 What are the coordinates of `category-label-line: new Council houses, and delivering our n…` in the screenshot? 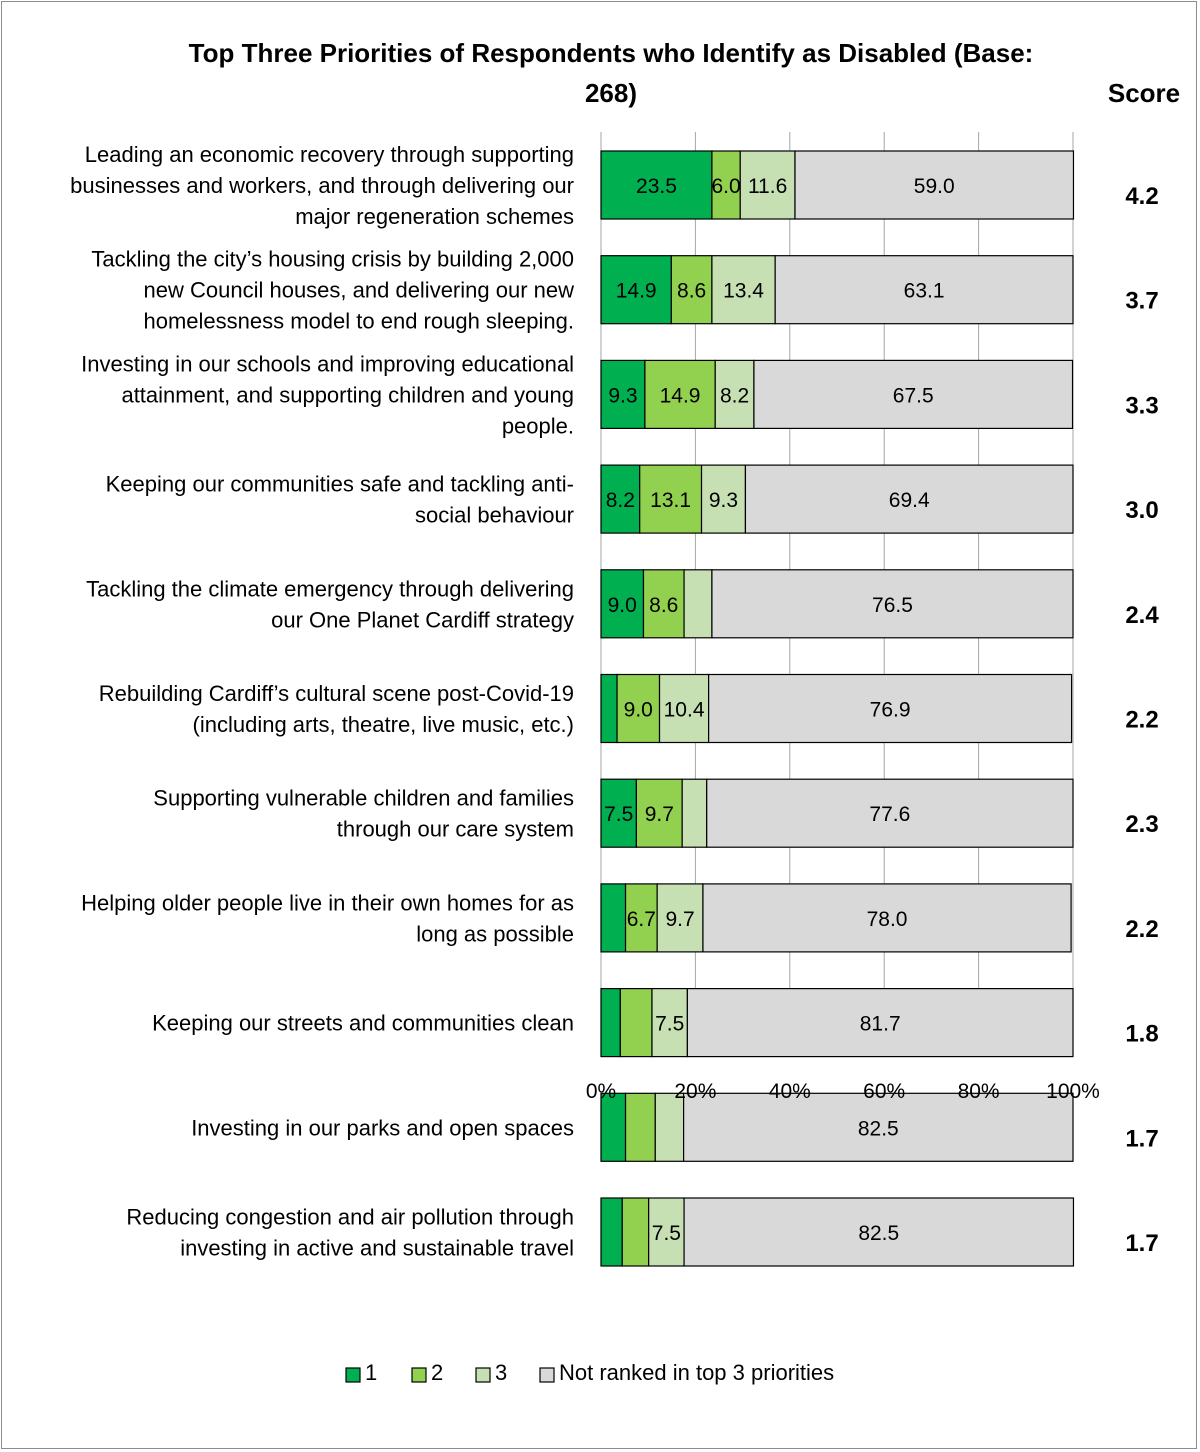 It's located at (359, 290).